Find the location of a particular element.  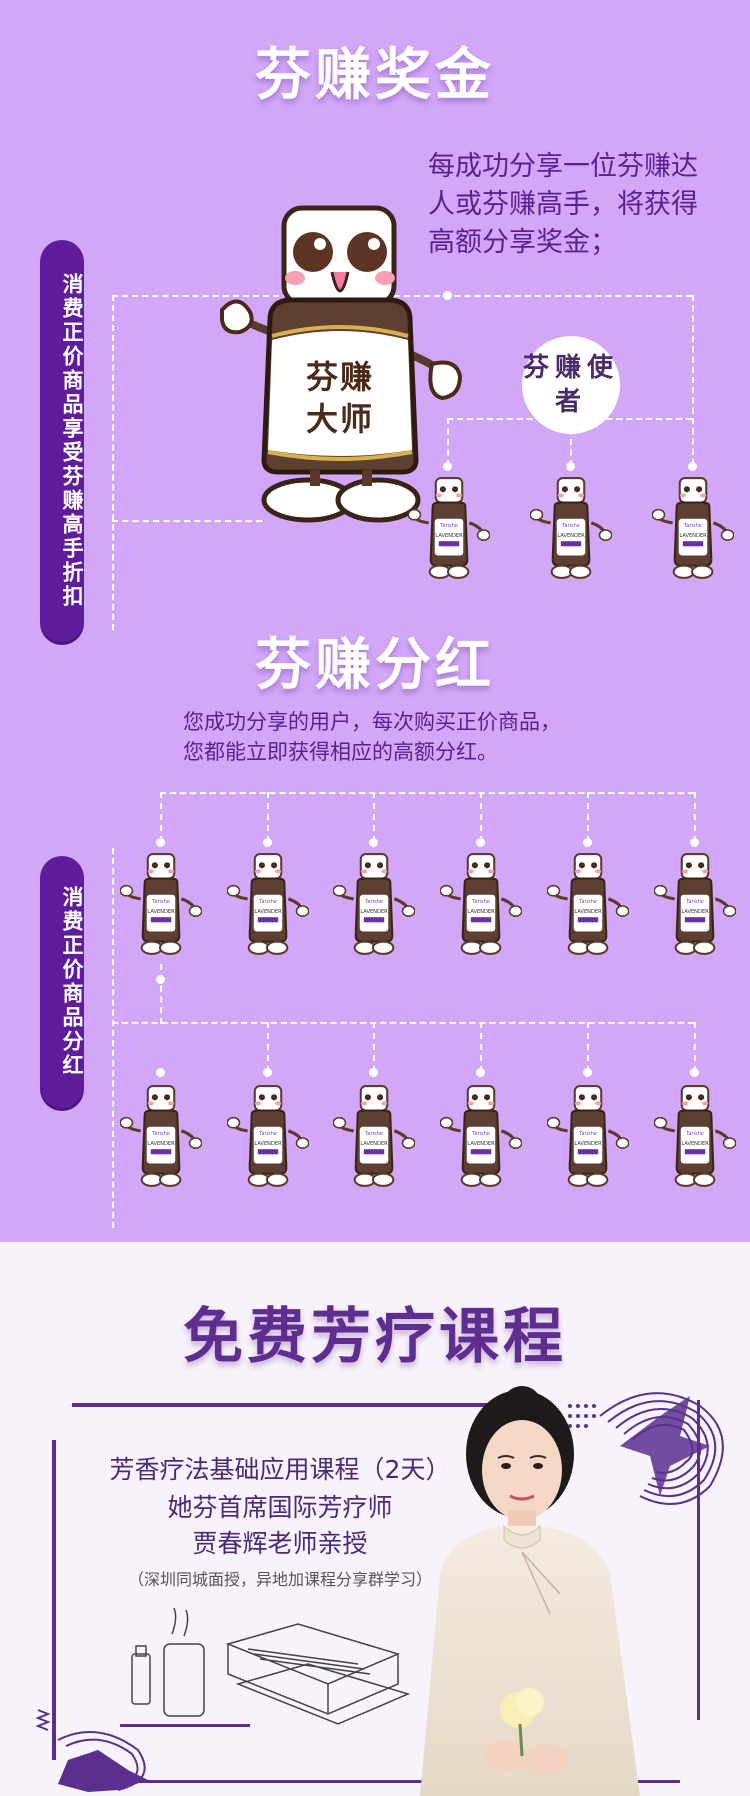

teacher-photo is located at coordinates (530, 1591).